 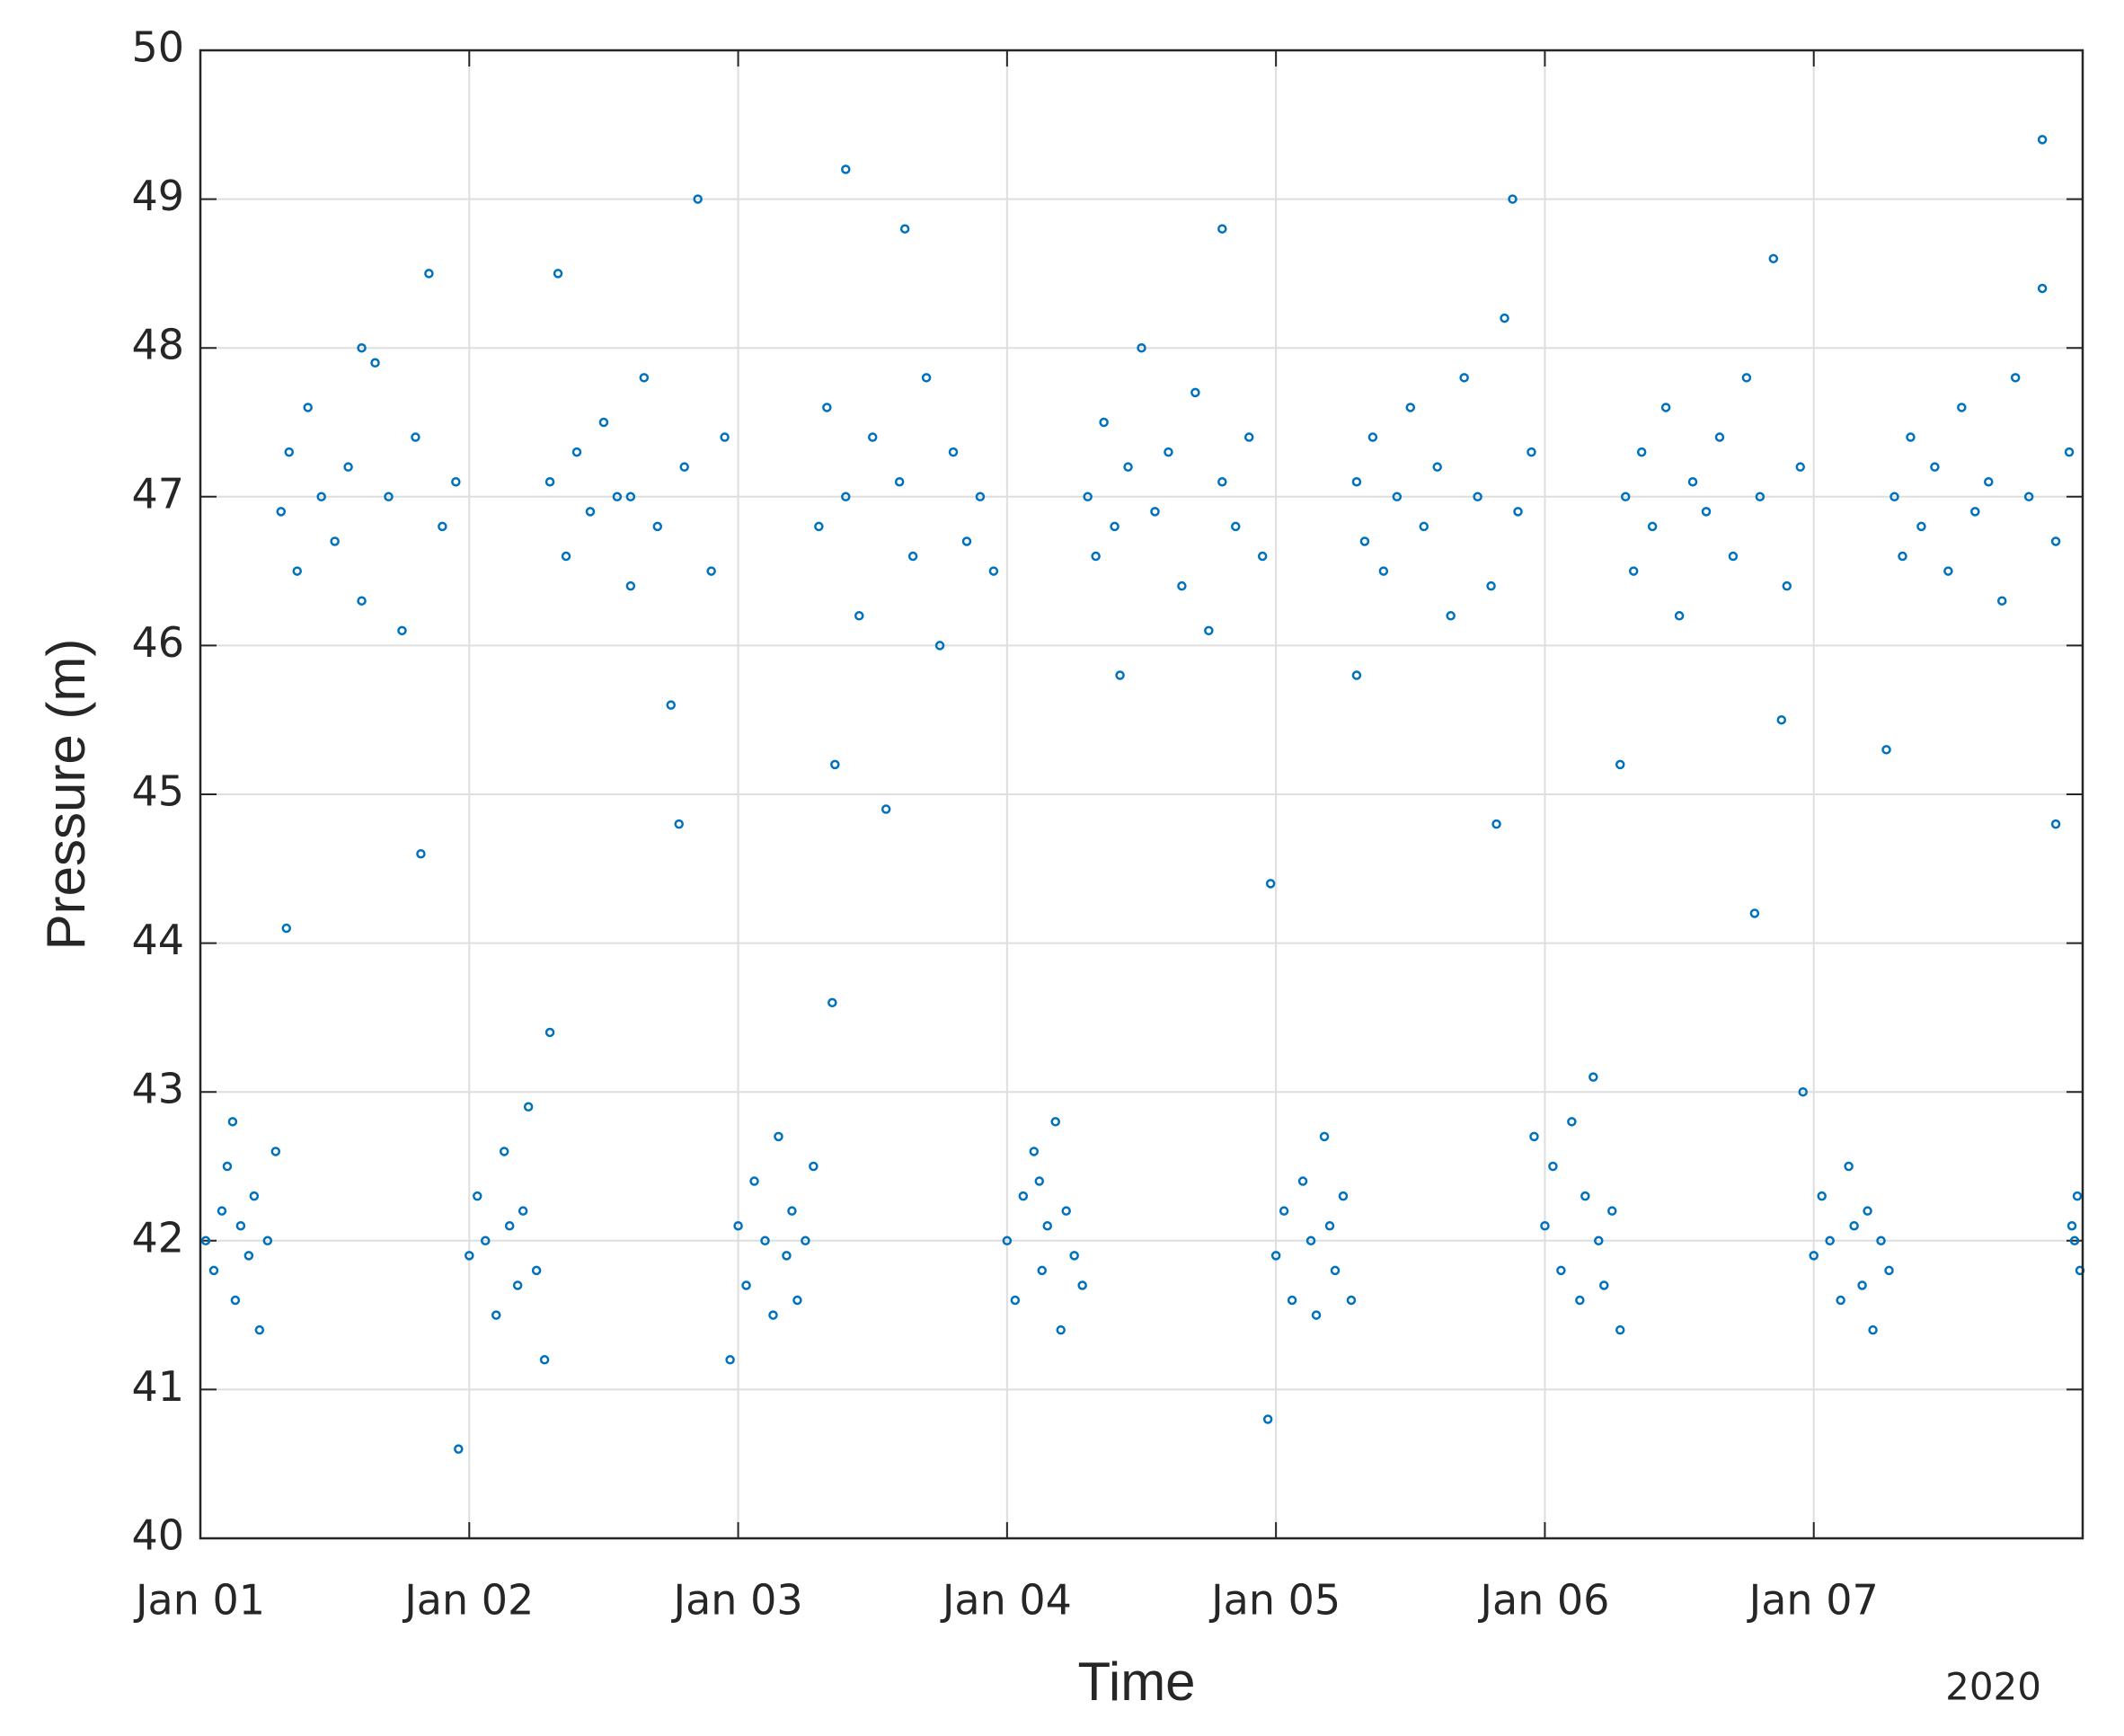 I want to click on x-tick-label: Jan 03, so click(x=737, y=1600).